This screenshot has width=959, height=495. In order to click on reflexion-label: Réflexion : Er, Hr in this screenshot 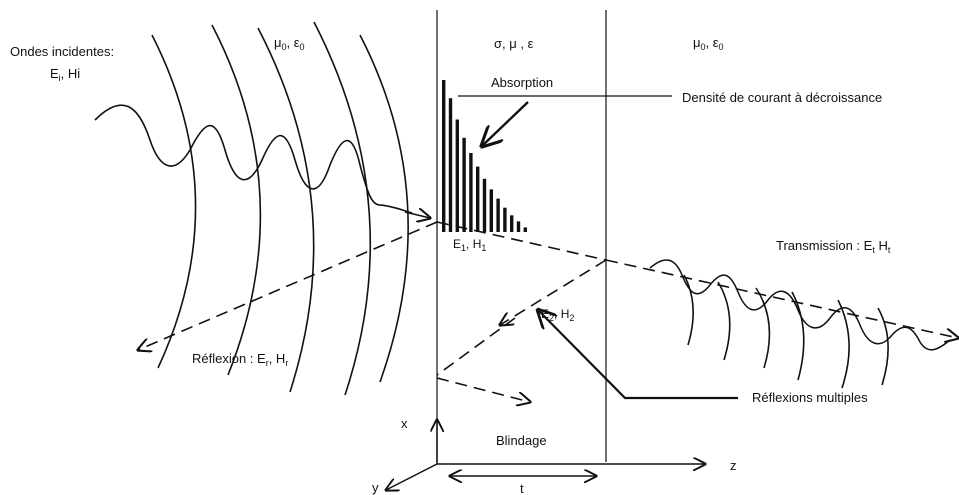, I will do `click(240, 359)`.